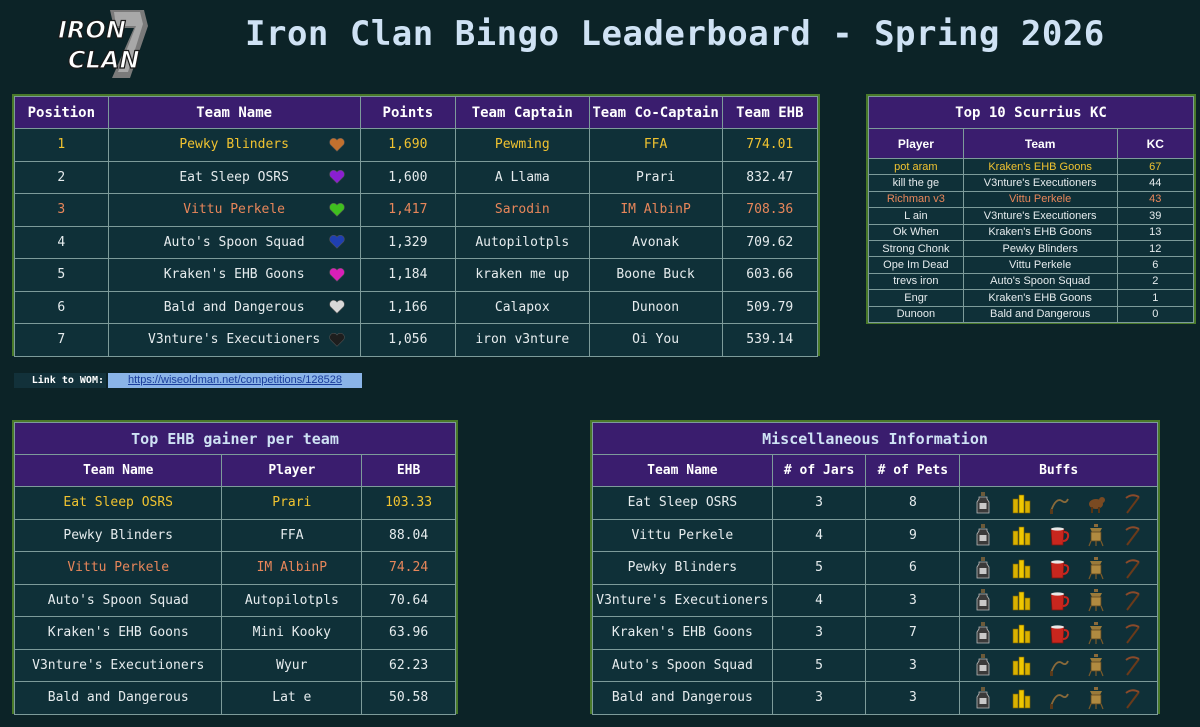  Describe the element at coordinates (408, 307) in the screenshot. I see `points-cell: 1,166` at that location.